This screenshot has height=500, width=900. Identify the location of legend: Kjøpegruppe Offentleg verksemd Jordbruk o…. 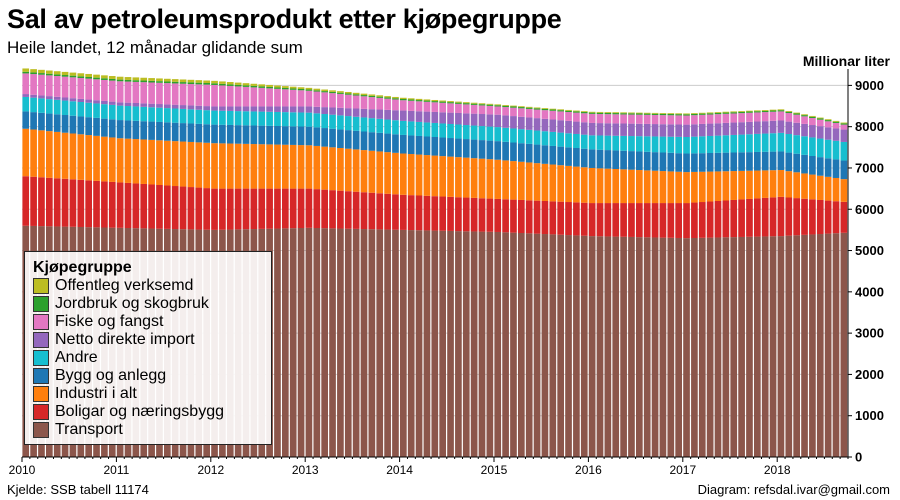
(148, 348).